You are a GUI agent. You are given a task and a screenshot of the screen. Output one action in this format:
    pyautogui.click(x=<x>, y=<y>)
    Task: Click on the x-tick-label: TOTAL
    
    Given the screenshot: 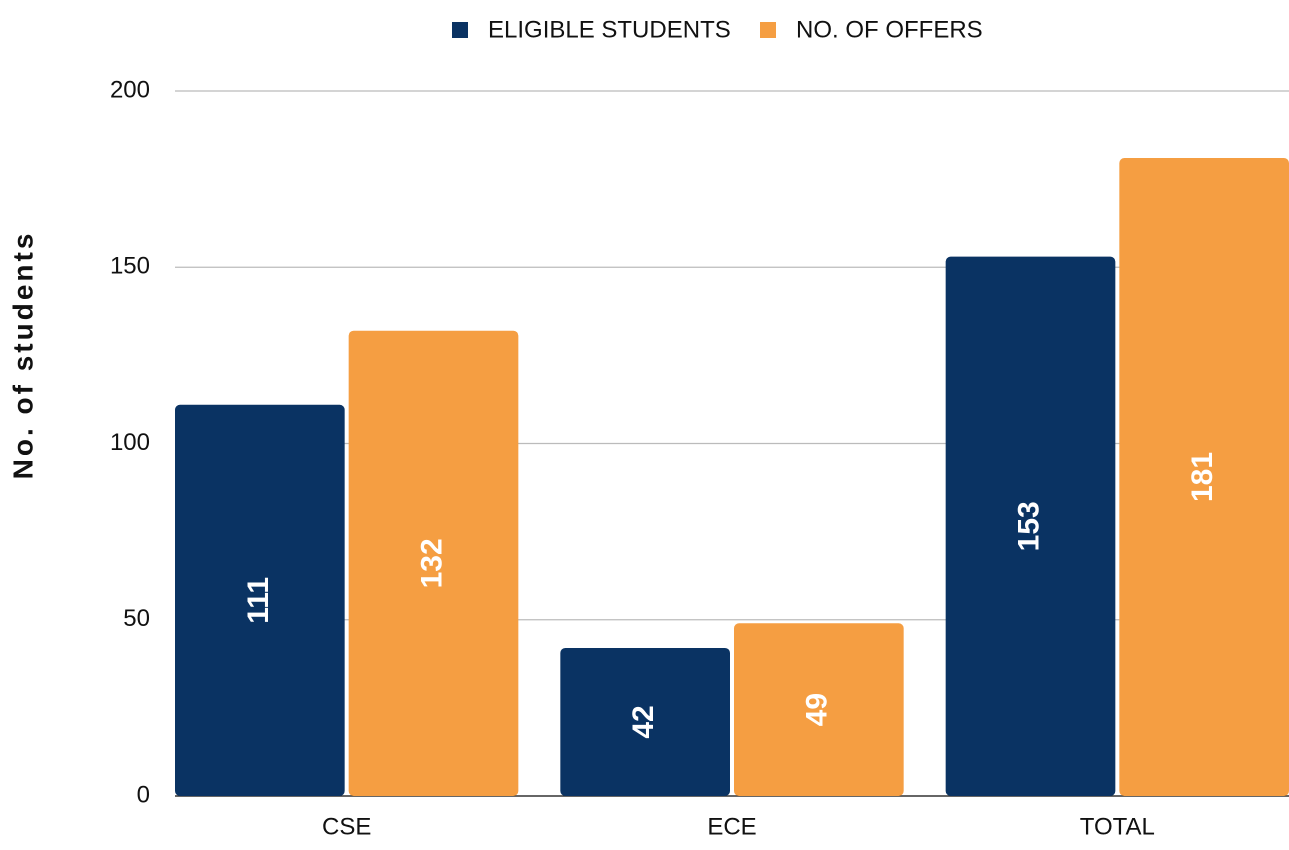 What is the action you would take?
    pyautogui.click(x=1117, y=826)
    